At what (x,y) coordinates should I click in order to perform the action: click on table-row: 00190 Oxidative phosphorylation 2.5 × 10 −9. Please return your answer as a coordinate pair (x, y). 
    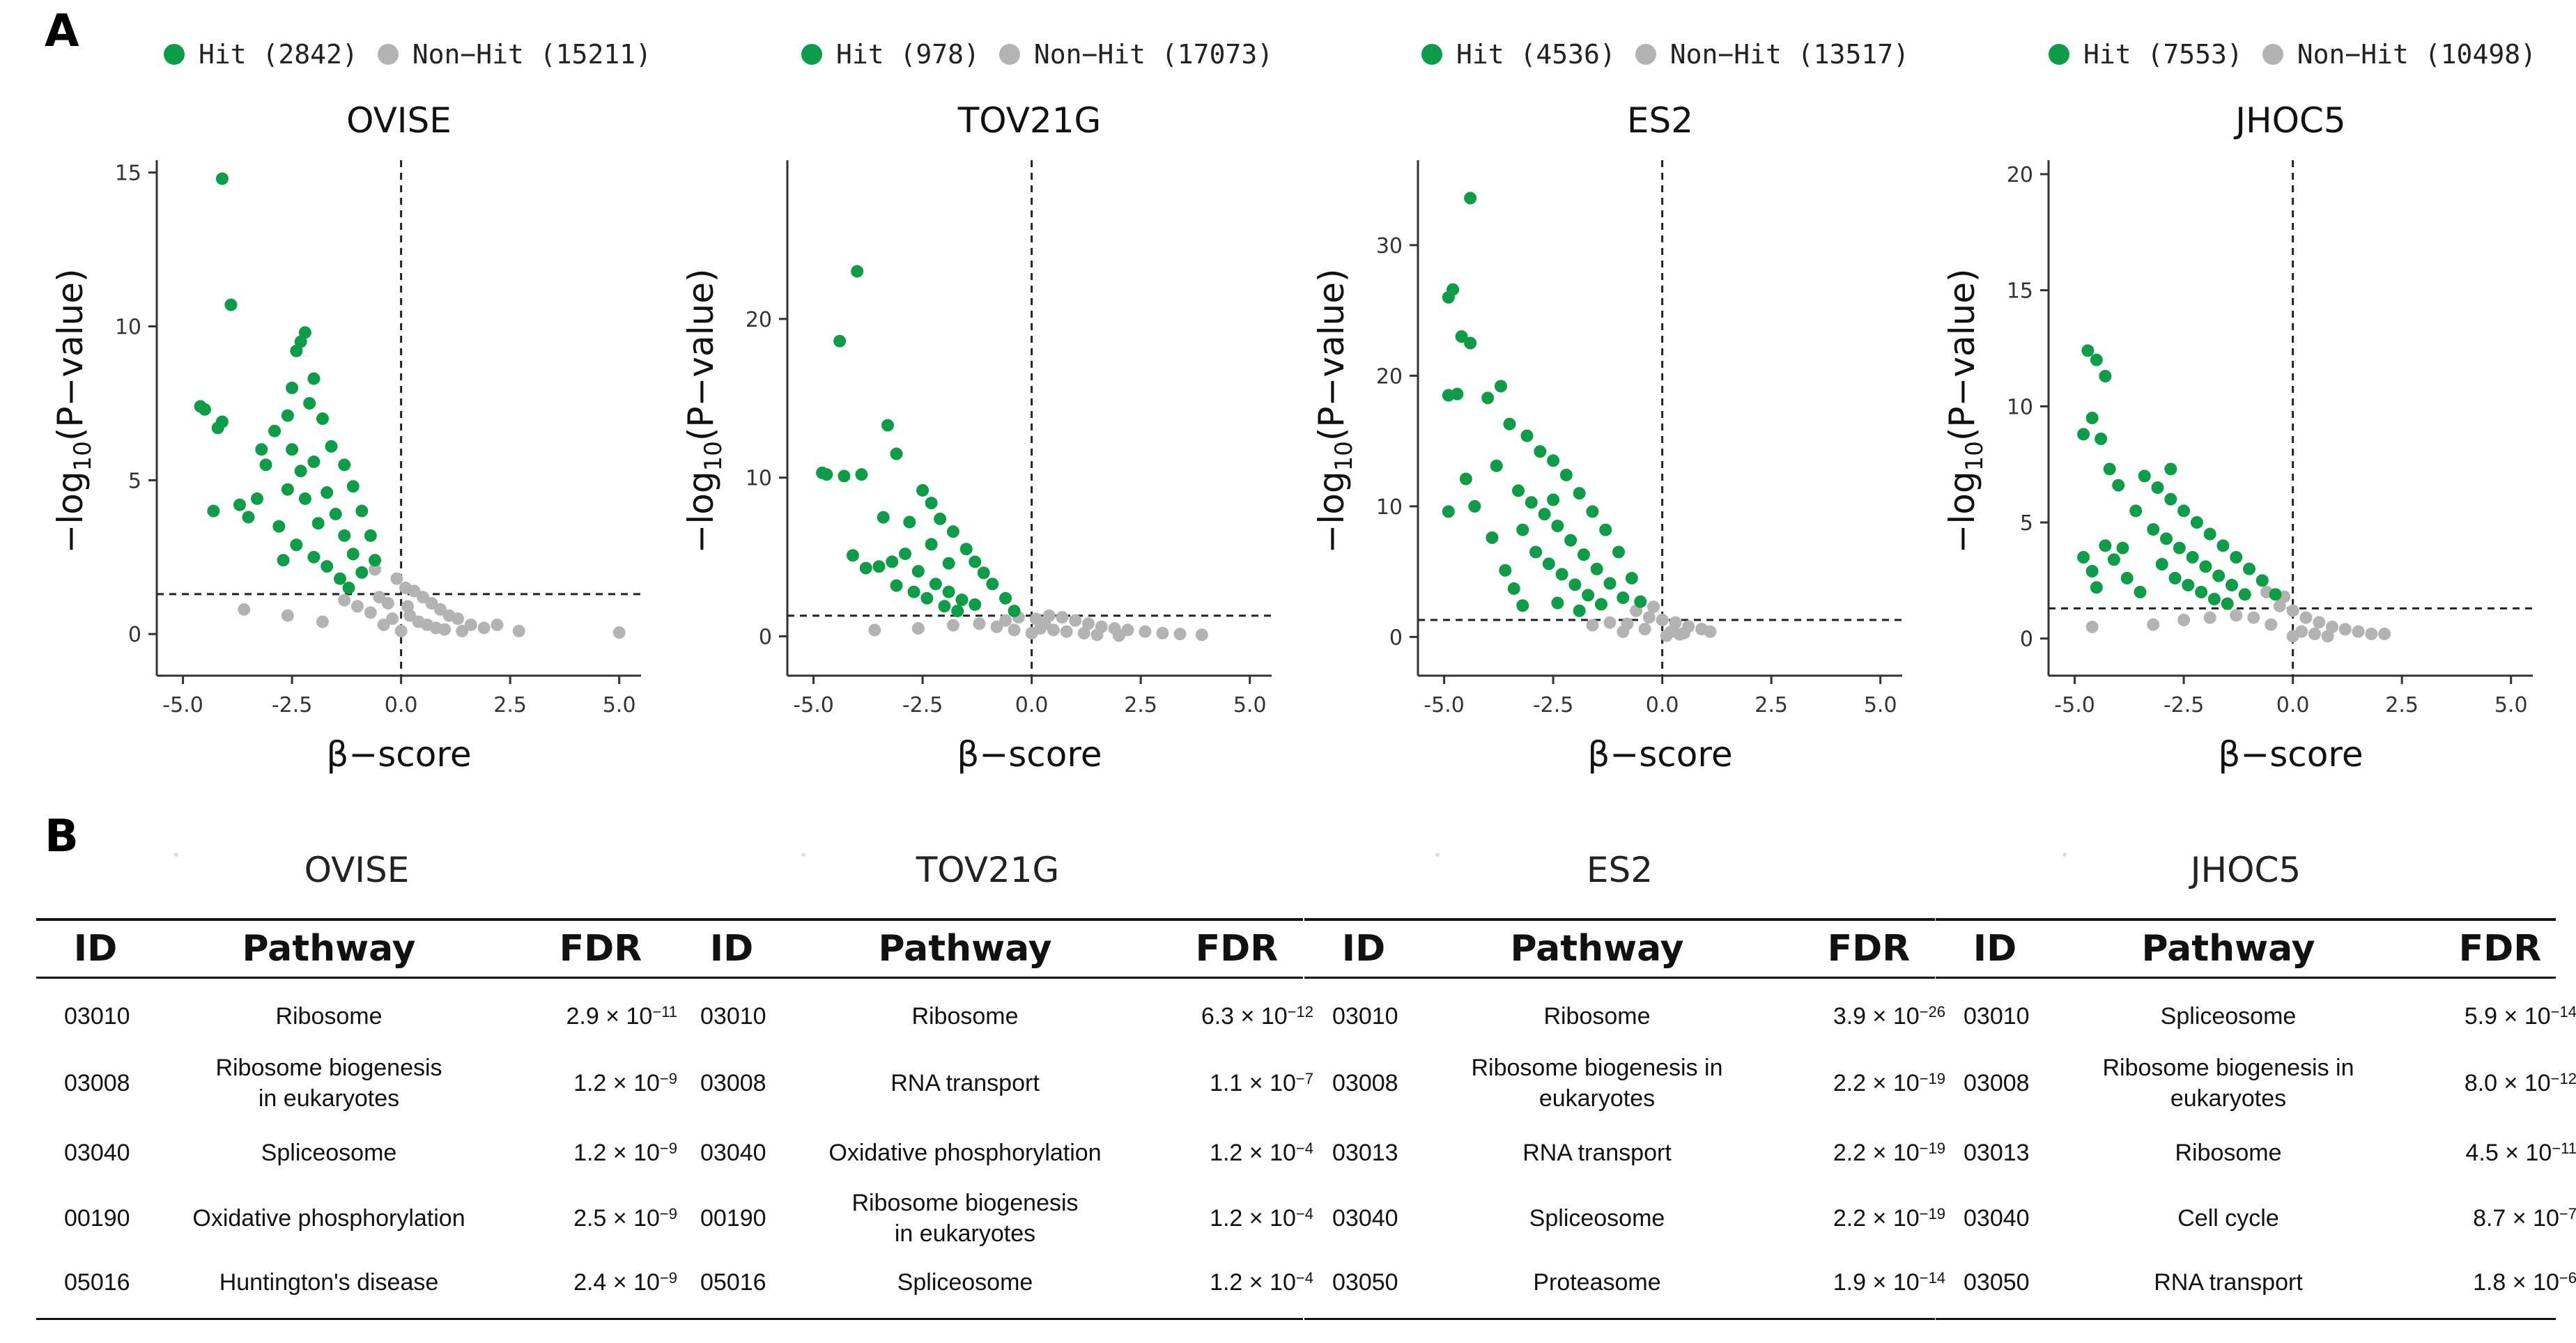
    Looking at the image, I should click on (356, 1218).